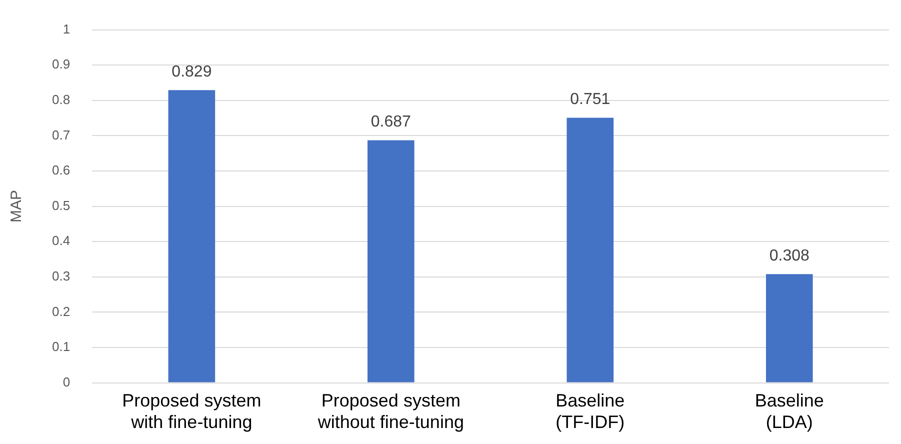 The image size is (901, 444). Describe the element at coordinates (61, 346) in the screenshot. I see `y-tick-label: 0.1` at that location.